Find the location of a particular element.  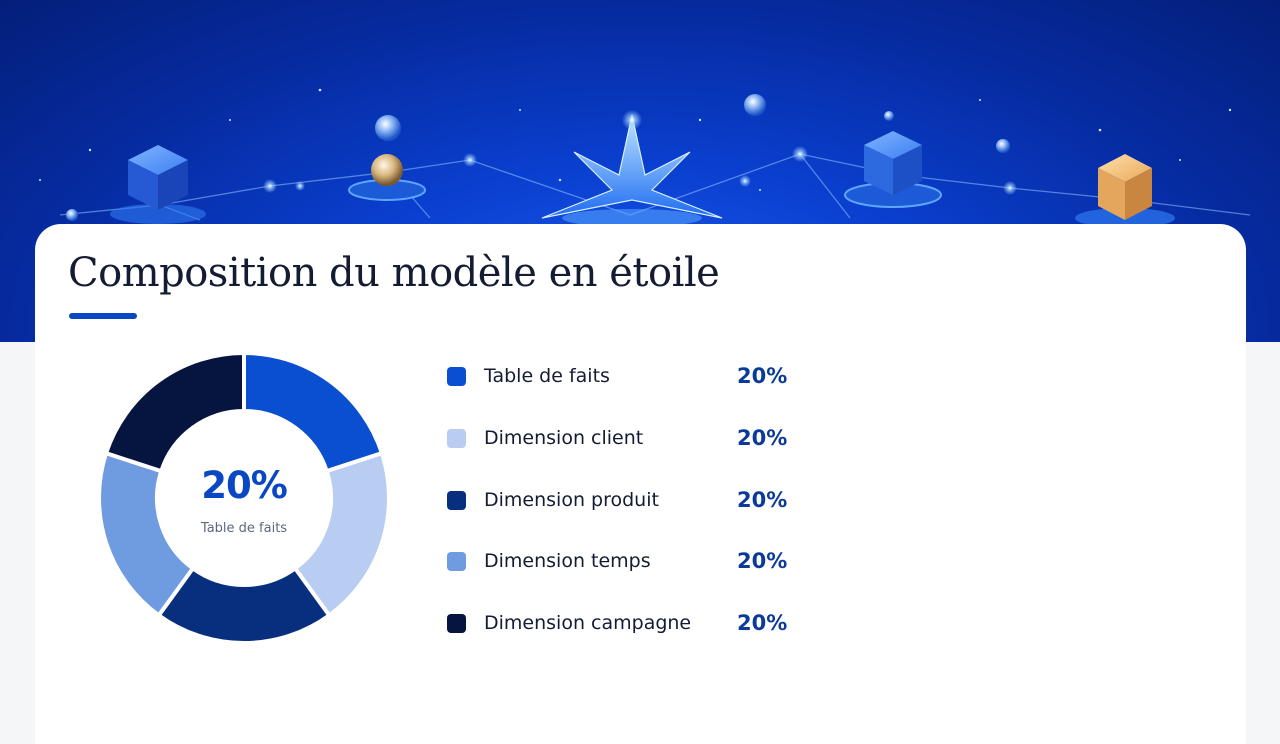

legend-label: Table de faits is located at coordinates (547, 376).